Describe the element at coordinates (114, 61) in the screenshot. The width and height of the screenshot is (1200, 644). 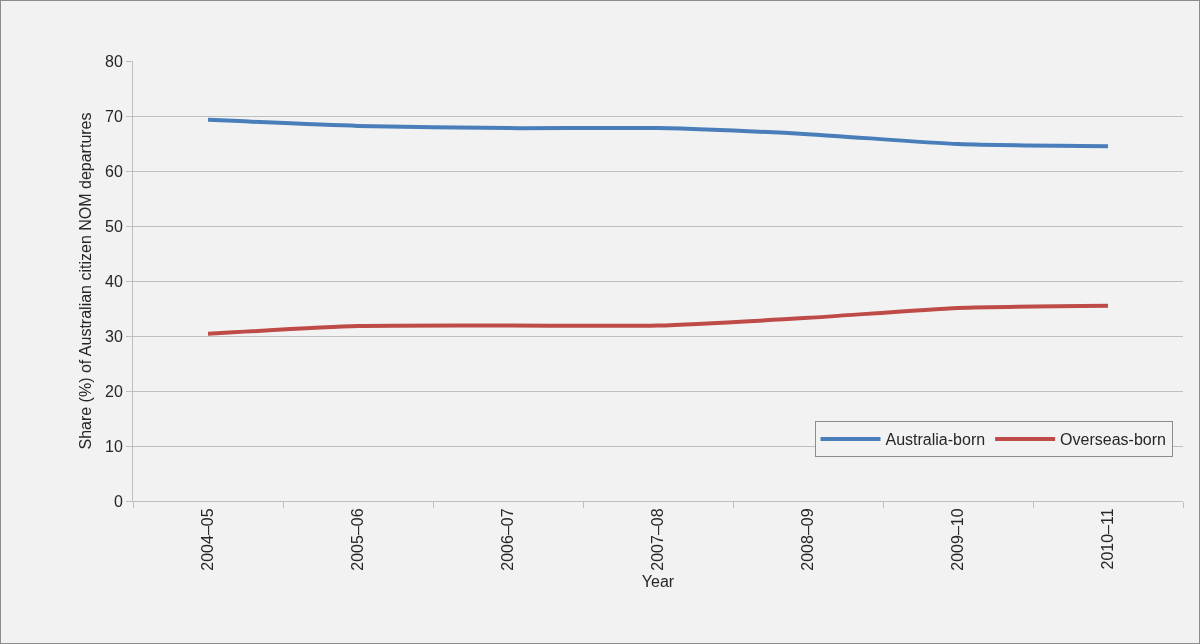
I see `y-tick-label: 80` at that location.